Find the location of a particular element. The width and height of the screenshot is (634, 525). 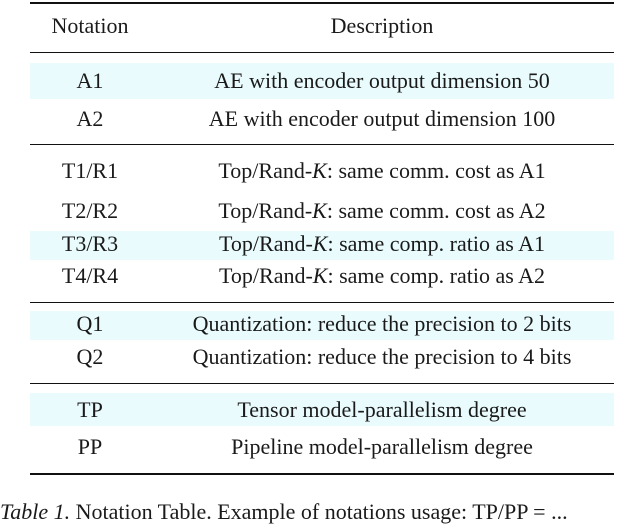

row-description: AE with encoder output dimension 100 is located at coordinates (382, 118).